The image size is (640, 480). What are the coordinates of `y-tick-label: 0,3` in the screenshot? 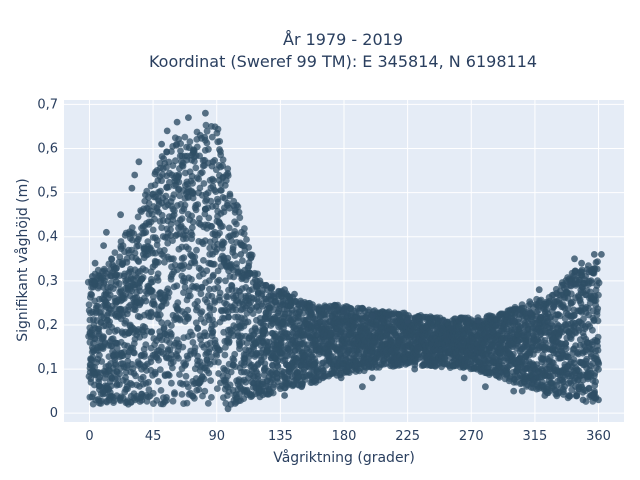 It's located at (47, 281).